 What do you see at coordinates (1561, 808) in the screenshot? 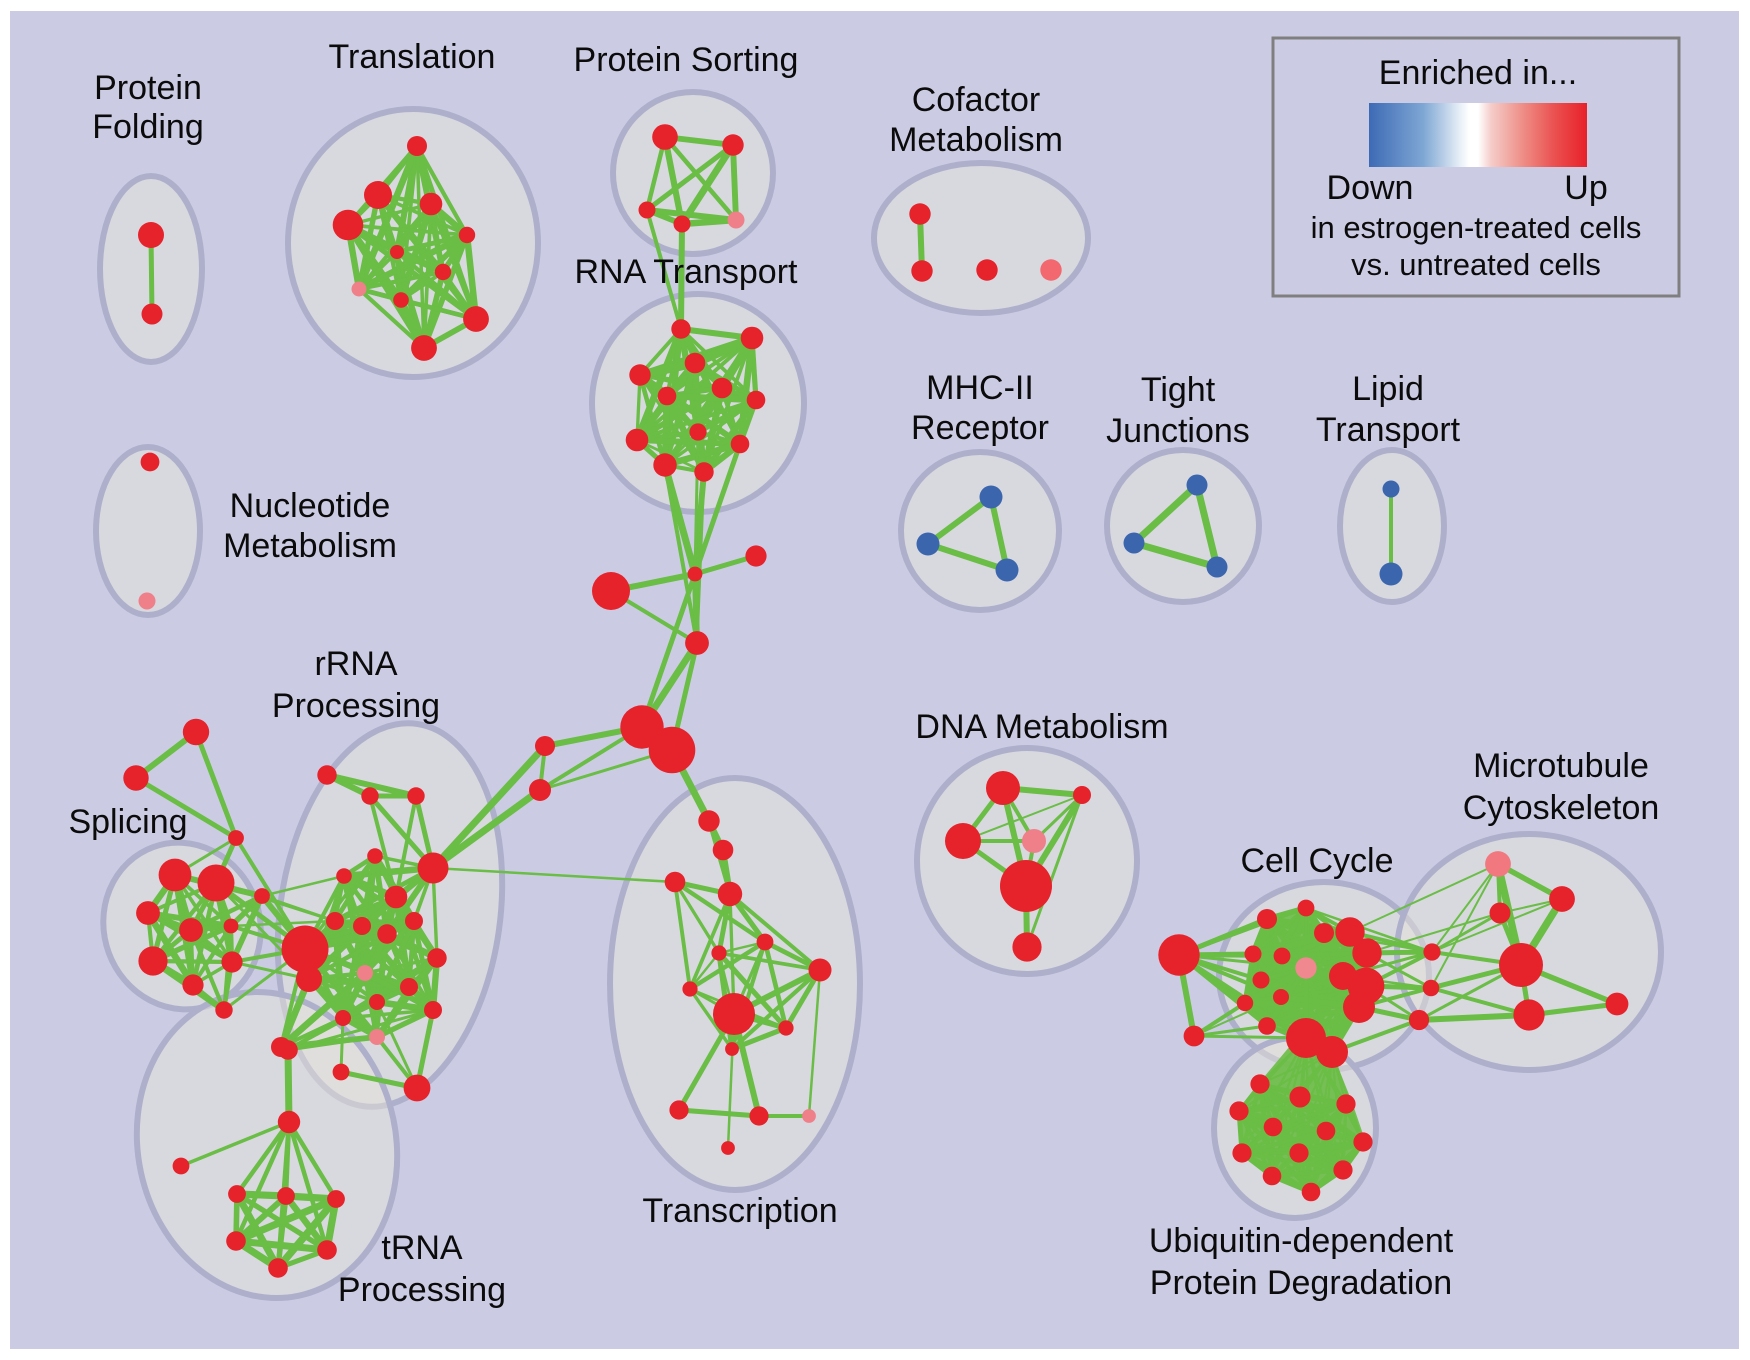
I see `svg-text: Cytoskeleton` at bounding box center [1561, 808].